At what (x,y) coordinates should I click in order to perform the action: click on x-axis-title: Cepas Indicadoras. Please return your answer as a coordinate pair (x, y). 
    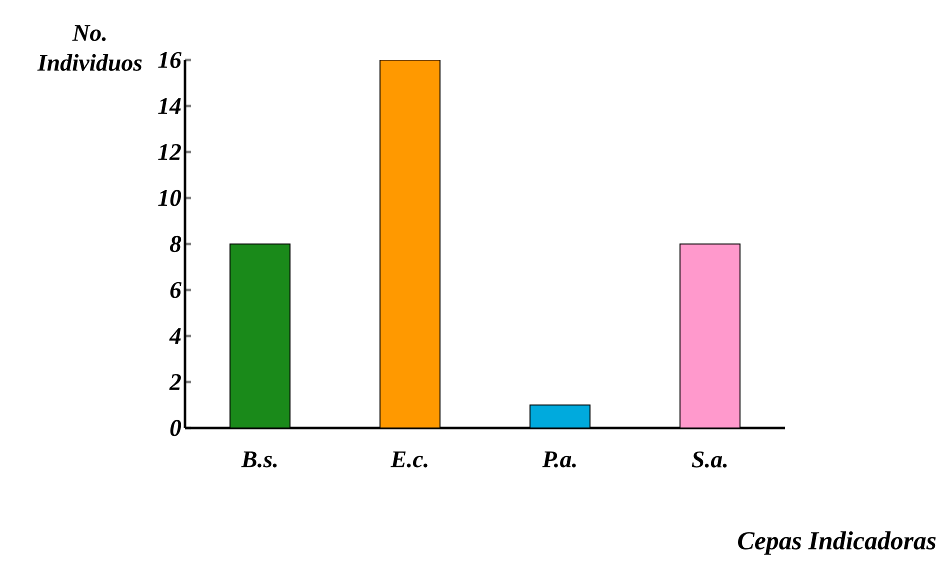
    Looking at the image, I should click on (837, 543).